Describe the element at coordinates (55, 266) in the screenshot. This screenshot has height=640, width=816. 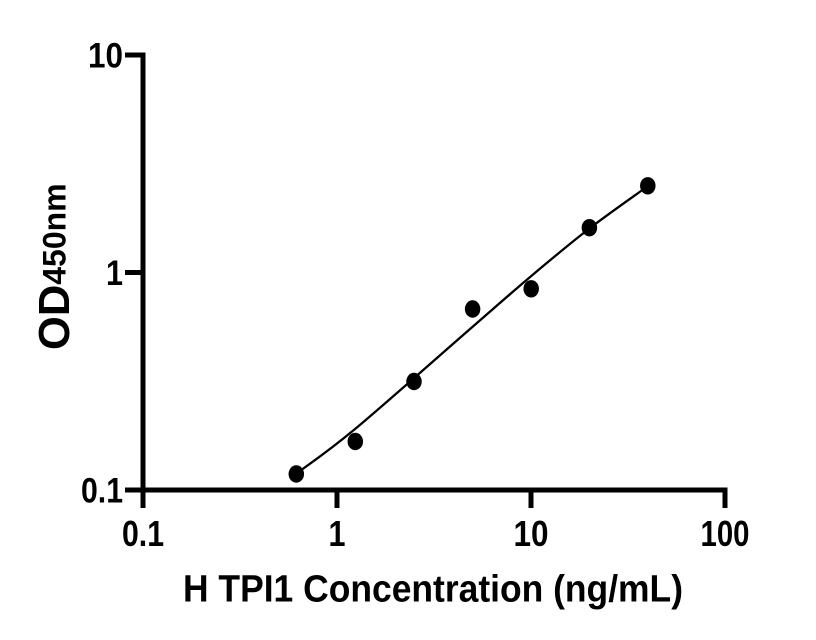
I see `svg-text: OD450nm` at that location.